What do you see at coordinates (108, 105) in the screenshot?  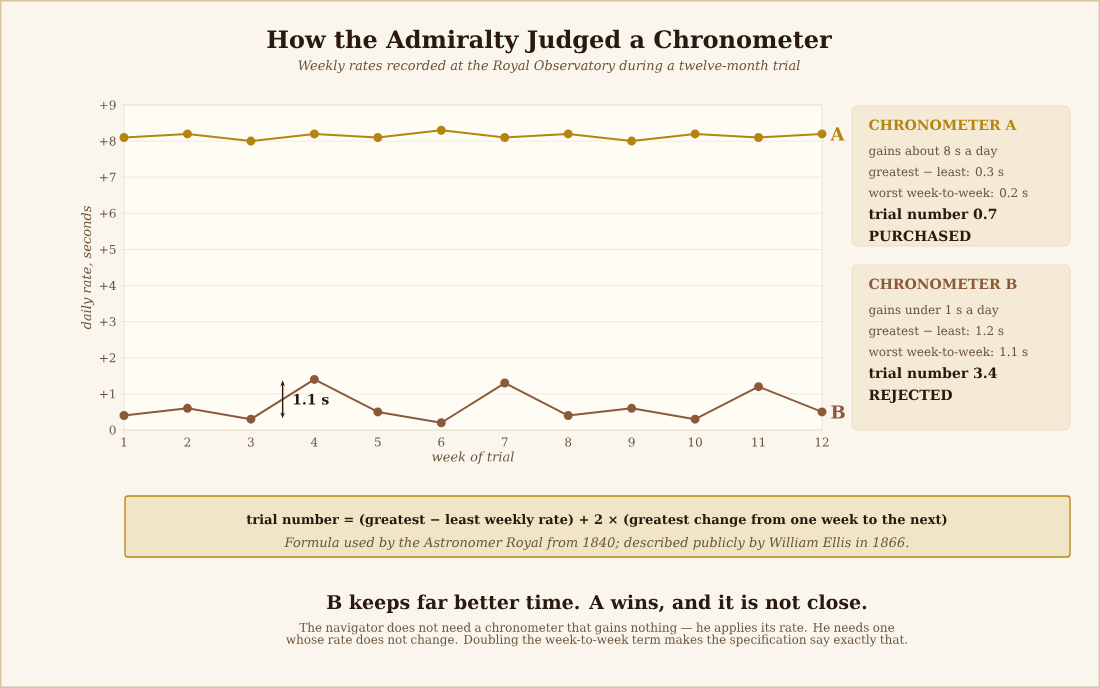 I see `y-tick-label: +9` at bounding box center [108, 105].